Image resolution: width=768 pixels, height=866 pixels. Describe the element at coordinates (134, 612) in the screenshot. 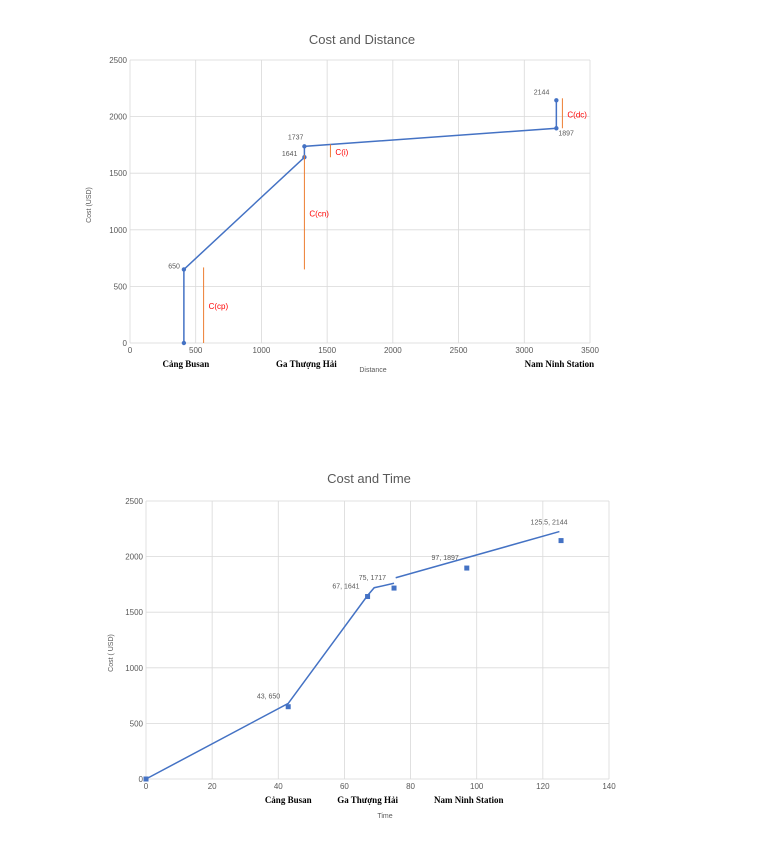

I see `chart2-y-tick-label: 1500` at that location.